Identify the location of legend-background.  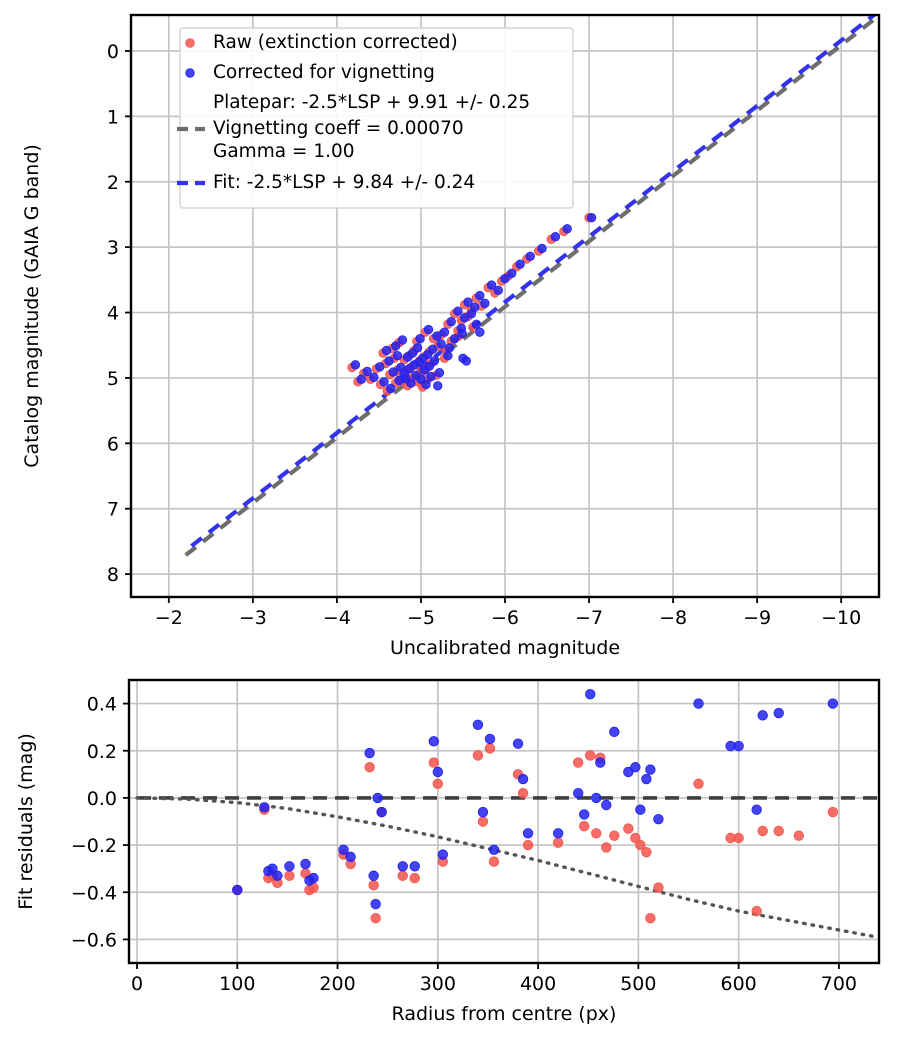
(376, 118).